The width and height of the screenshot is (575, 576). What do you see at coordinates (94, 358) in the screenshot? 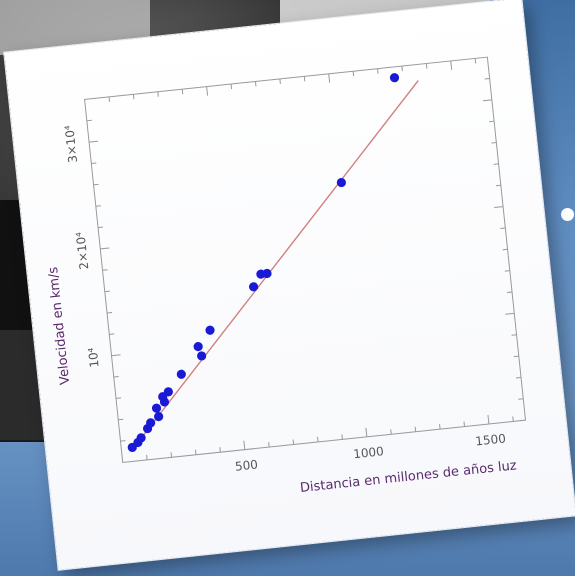
I see `y-tick-label: 10⁴` at bounding box center [94, 358].